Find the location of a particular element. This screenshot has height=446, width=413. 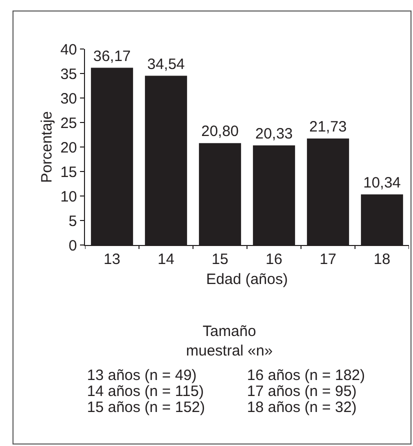

x-tick-label: 17 is located at coordinates (328, 259).